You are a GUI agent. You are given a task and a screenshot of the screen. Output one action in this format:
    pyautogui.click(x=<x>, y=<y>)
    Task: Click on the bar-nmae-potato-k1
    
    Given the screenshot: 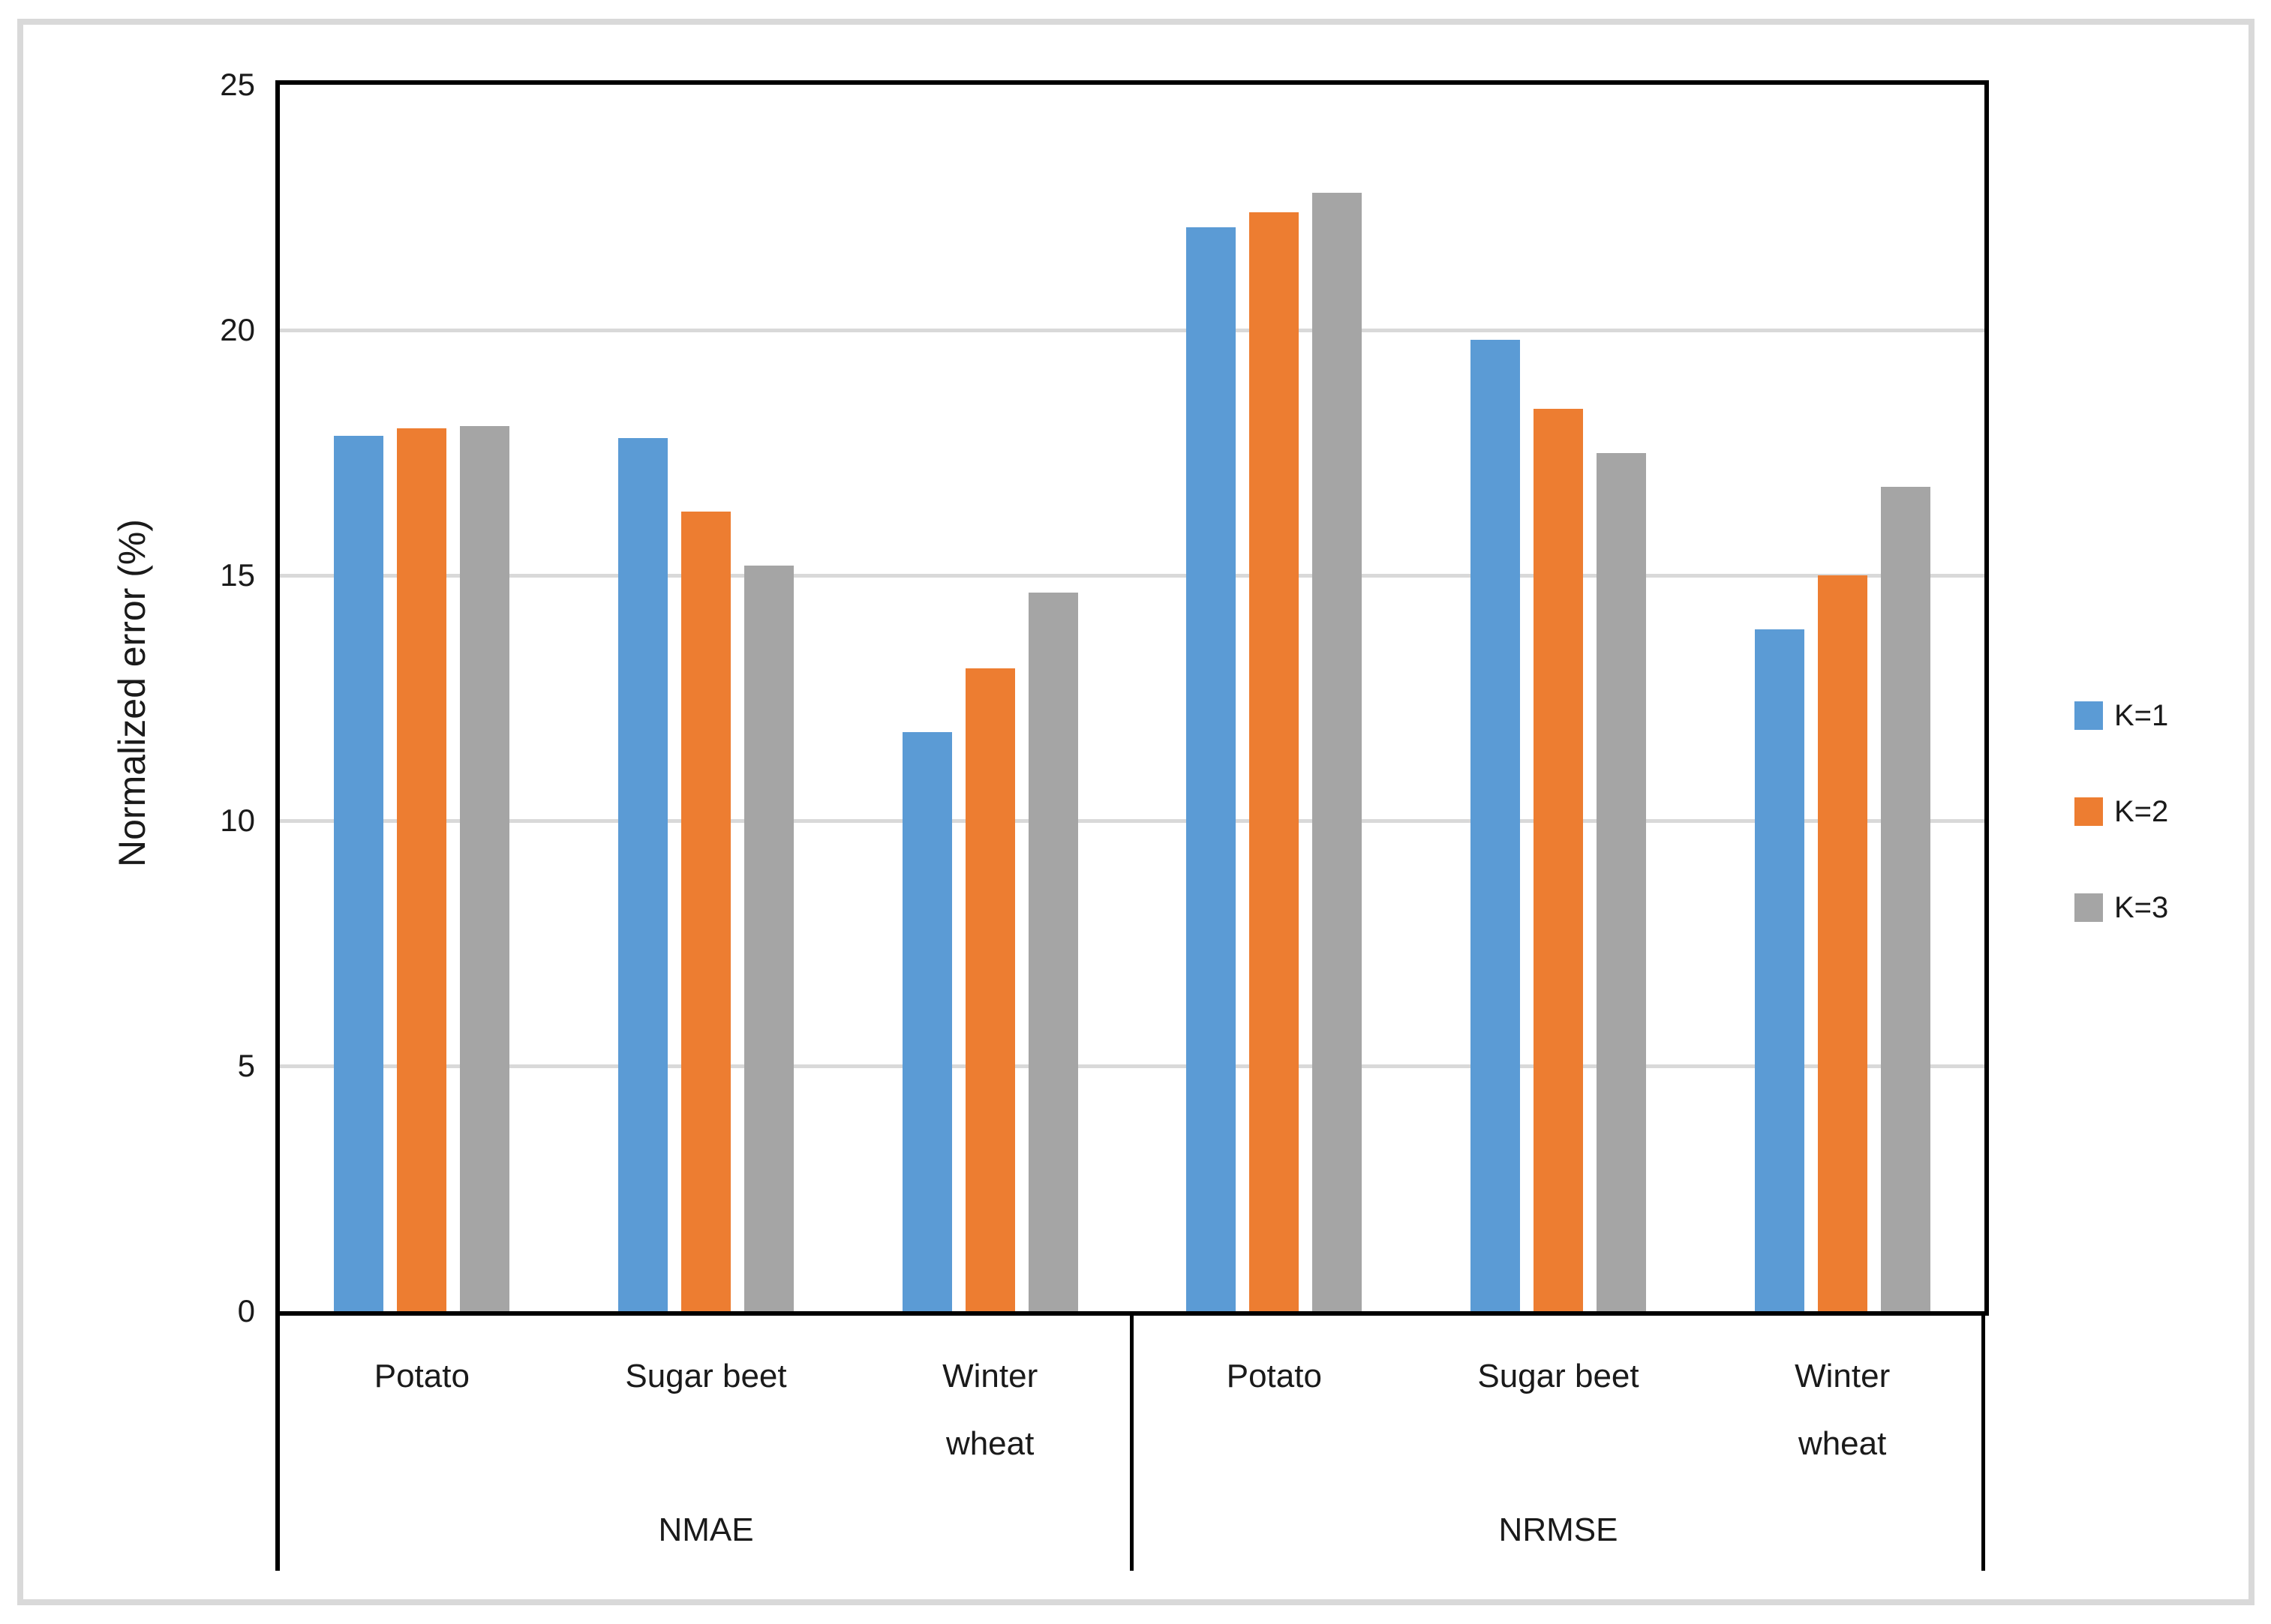 What is the action you would take?
    pyautogui.click(x=359, y=873)
    